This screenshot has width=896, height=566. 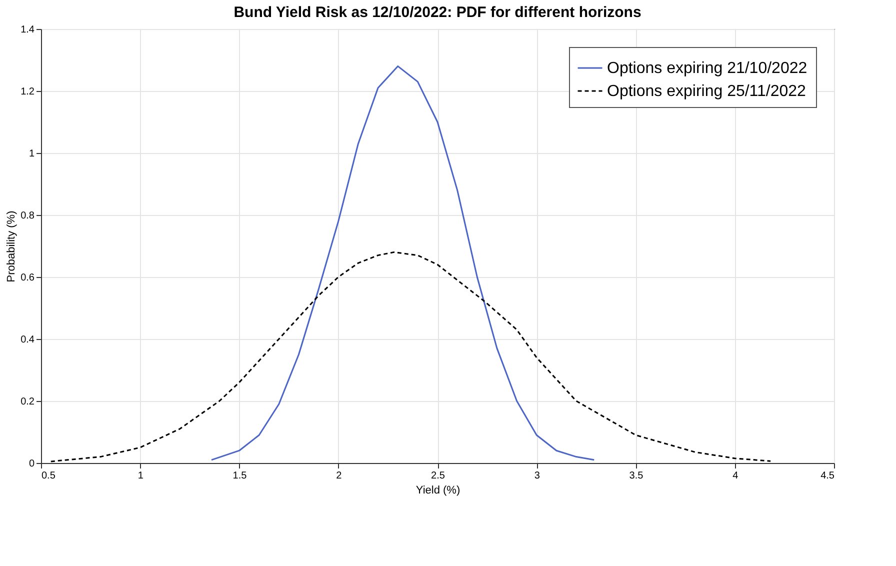 What do you see at coordinates (12, 246) in the screenshot?
I see `y-axis-title: Probability (%)` at bounding box center [12, 246].